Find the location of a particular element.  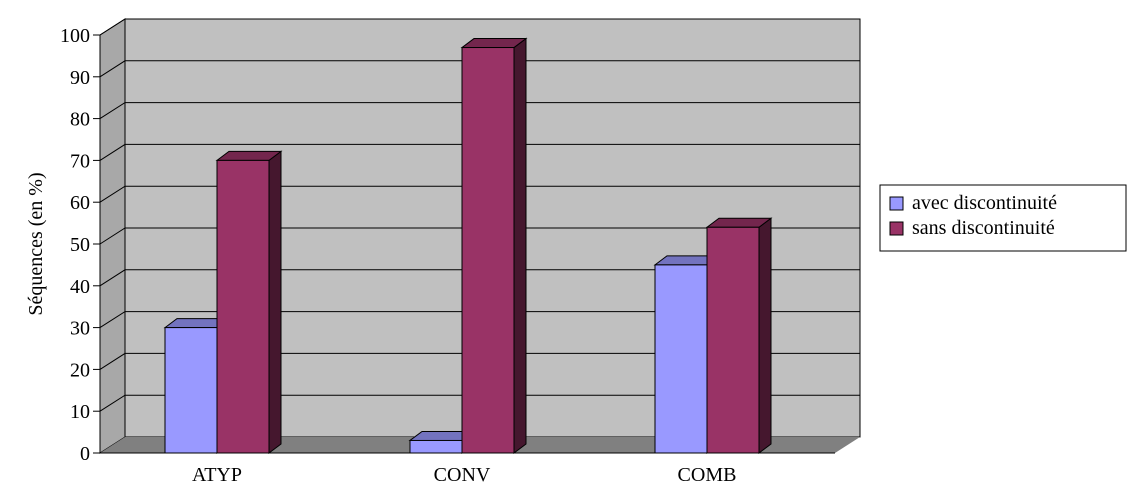

legend-box is located at coordinates (1003, 218).